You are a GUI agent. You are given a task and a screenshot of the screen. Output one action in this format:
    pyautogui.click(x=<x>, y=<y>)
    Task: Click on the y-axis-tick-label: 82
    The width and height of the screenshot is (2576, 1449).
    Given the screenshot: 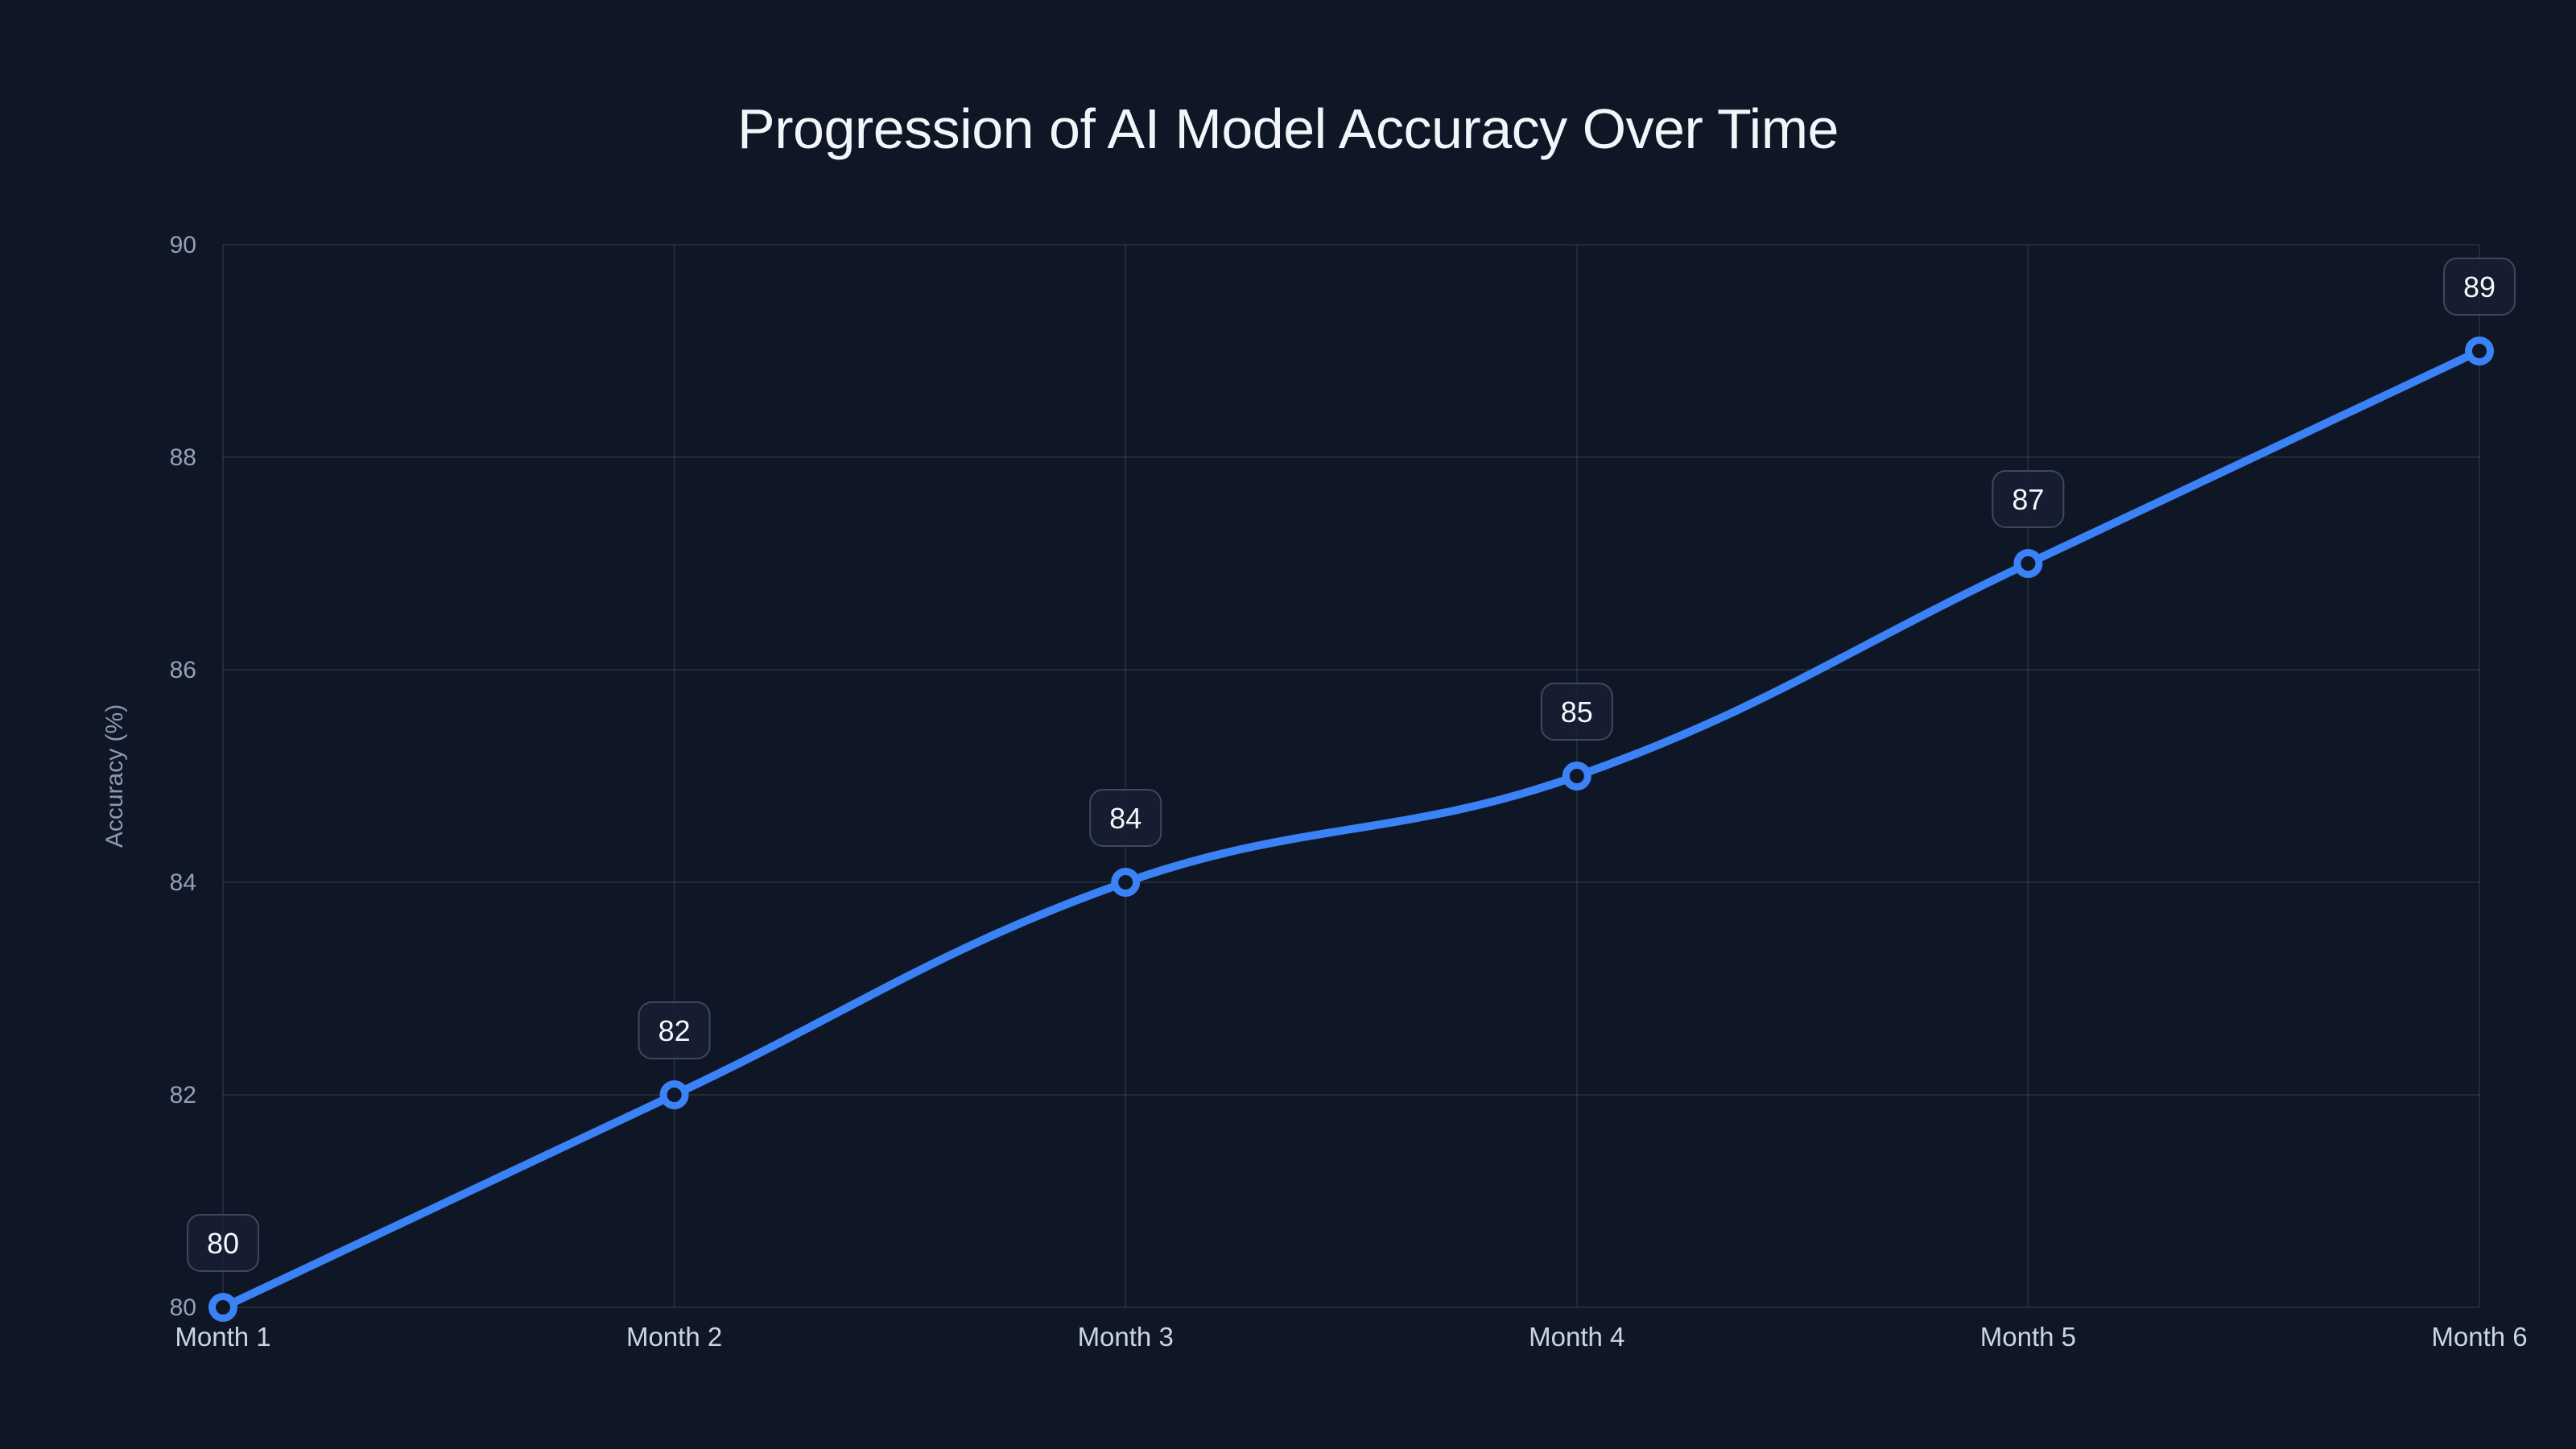 What is the action you would take?
    pyautogui.click(x=183, y=1095)
    